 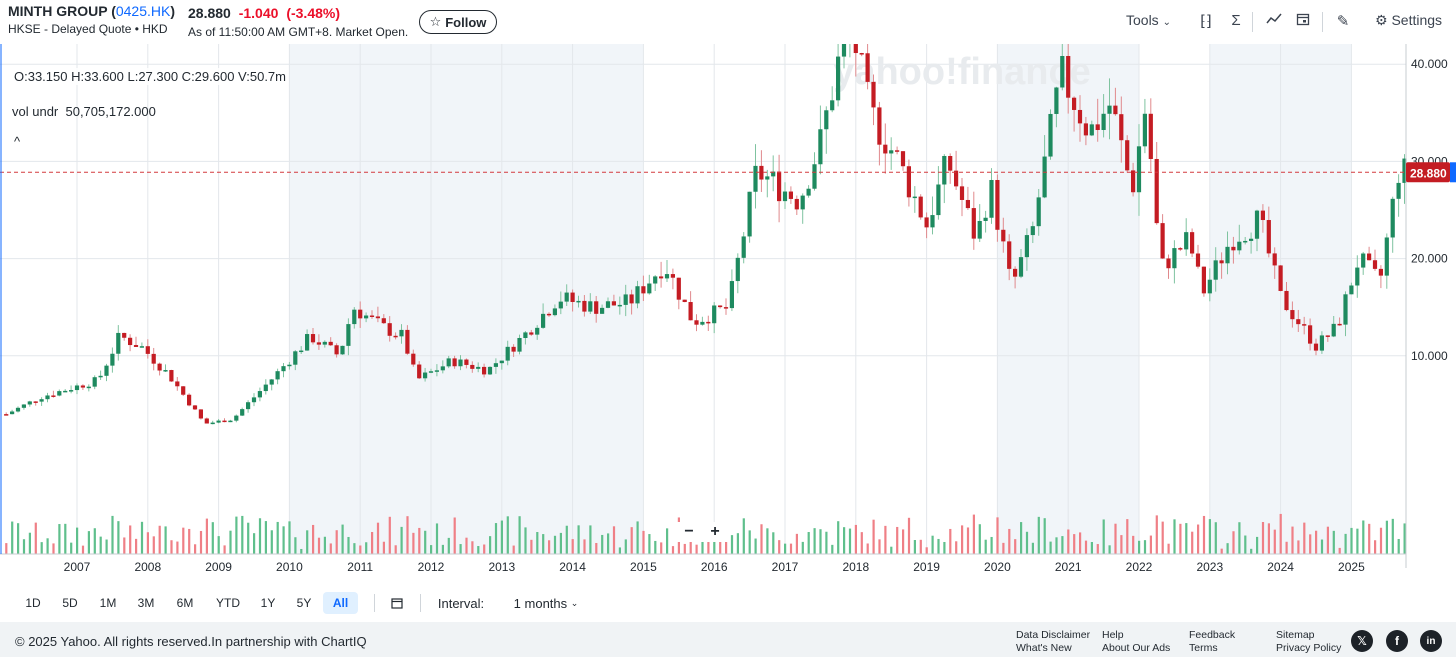 I want to click on range-1d-button: 1D, so click(x=33, y=603).